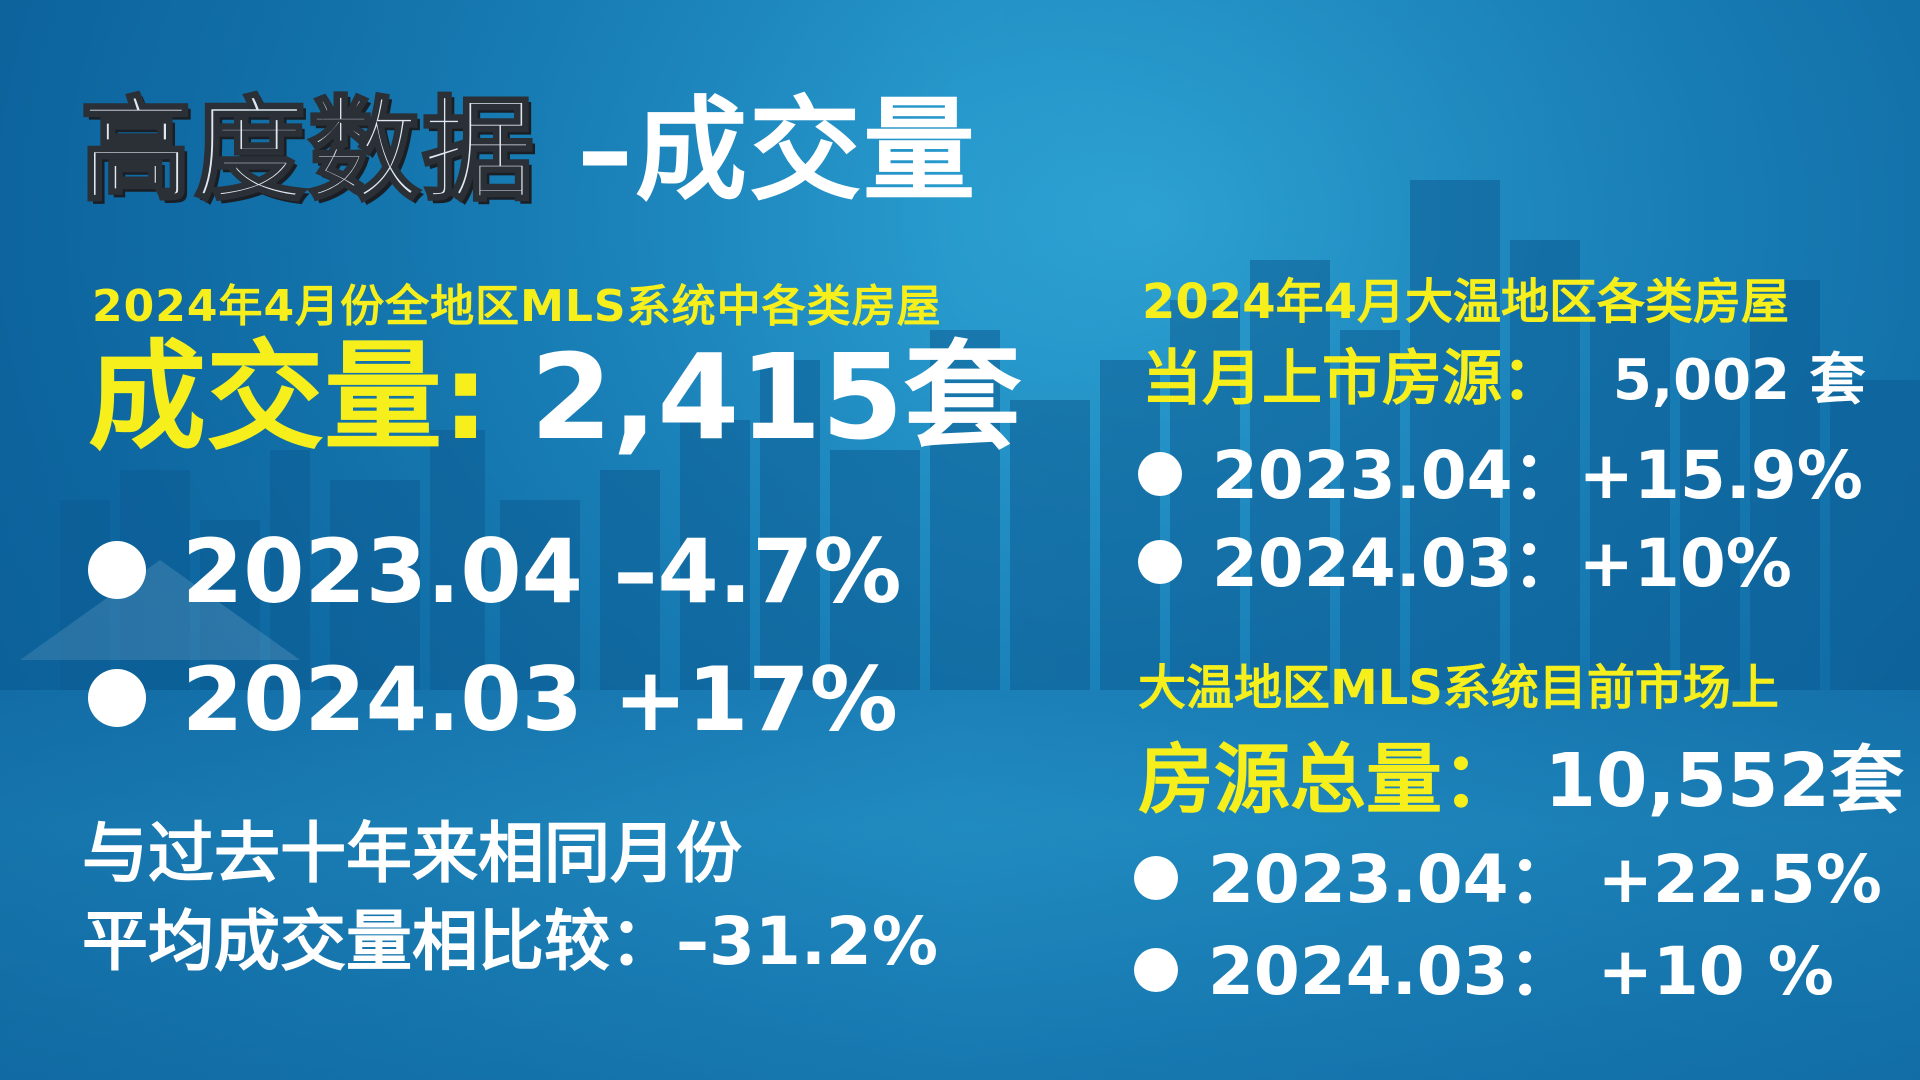 Image resolution: width=1920 pixels, height=1080 pixels. Describe the element at coordinates (510, 941) in the screenshot. I see `ten-year-note-line2: 平均成交量相比较：–31.2%` at that location.